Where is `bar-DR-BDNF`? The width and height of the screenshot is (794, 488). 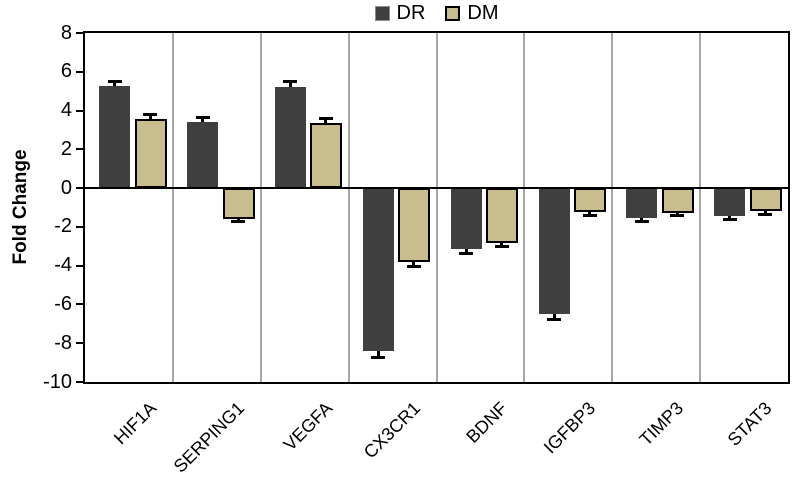 bar-DR-BDNF is located at coordinates (466, 219).